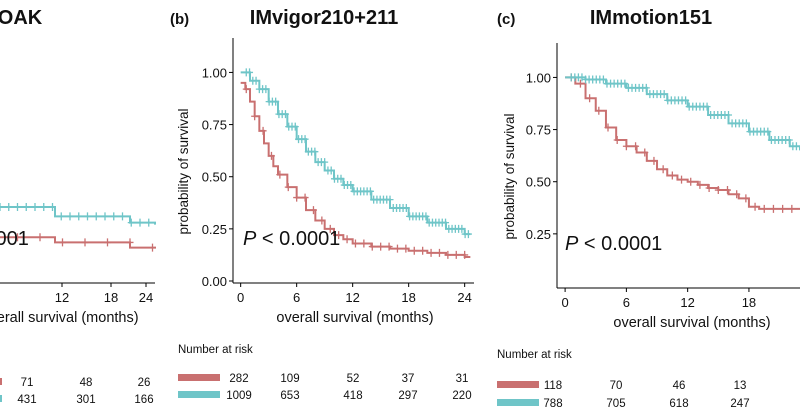 Image resolution: width=800 pixels, height=419 pixels. Describe the element at coordinates (538, 77) in the screenshot. I see `y-tick-label: 1.00` at that location.